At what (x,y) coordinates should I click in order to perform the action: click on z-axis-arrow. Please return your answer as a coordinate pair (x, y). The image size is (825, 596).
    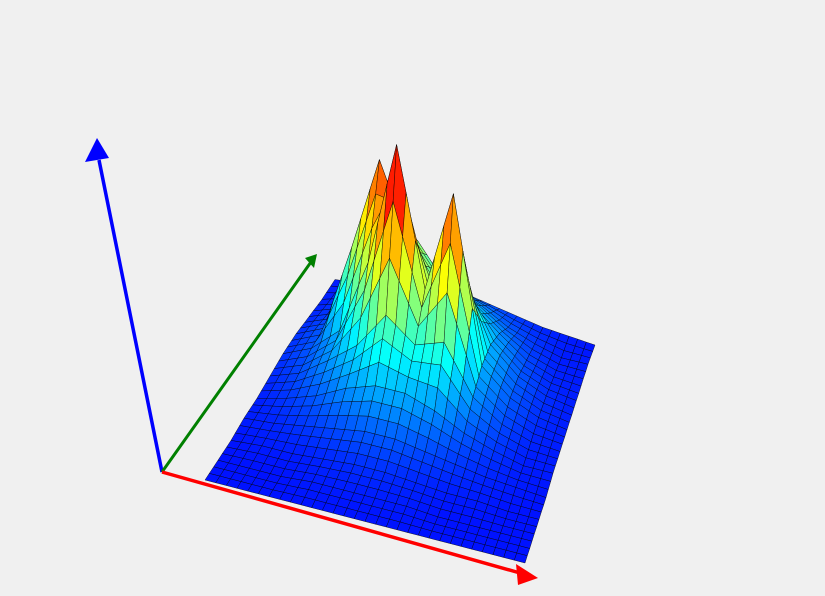
    Looking at the image, I should click on (97, 150).